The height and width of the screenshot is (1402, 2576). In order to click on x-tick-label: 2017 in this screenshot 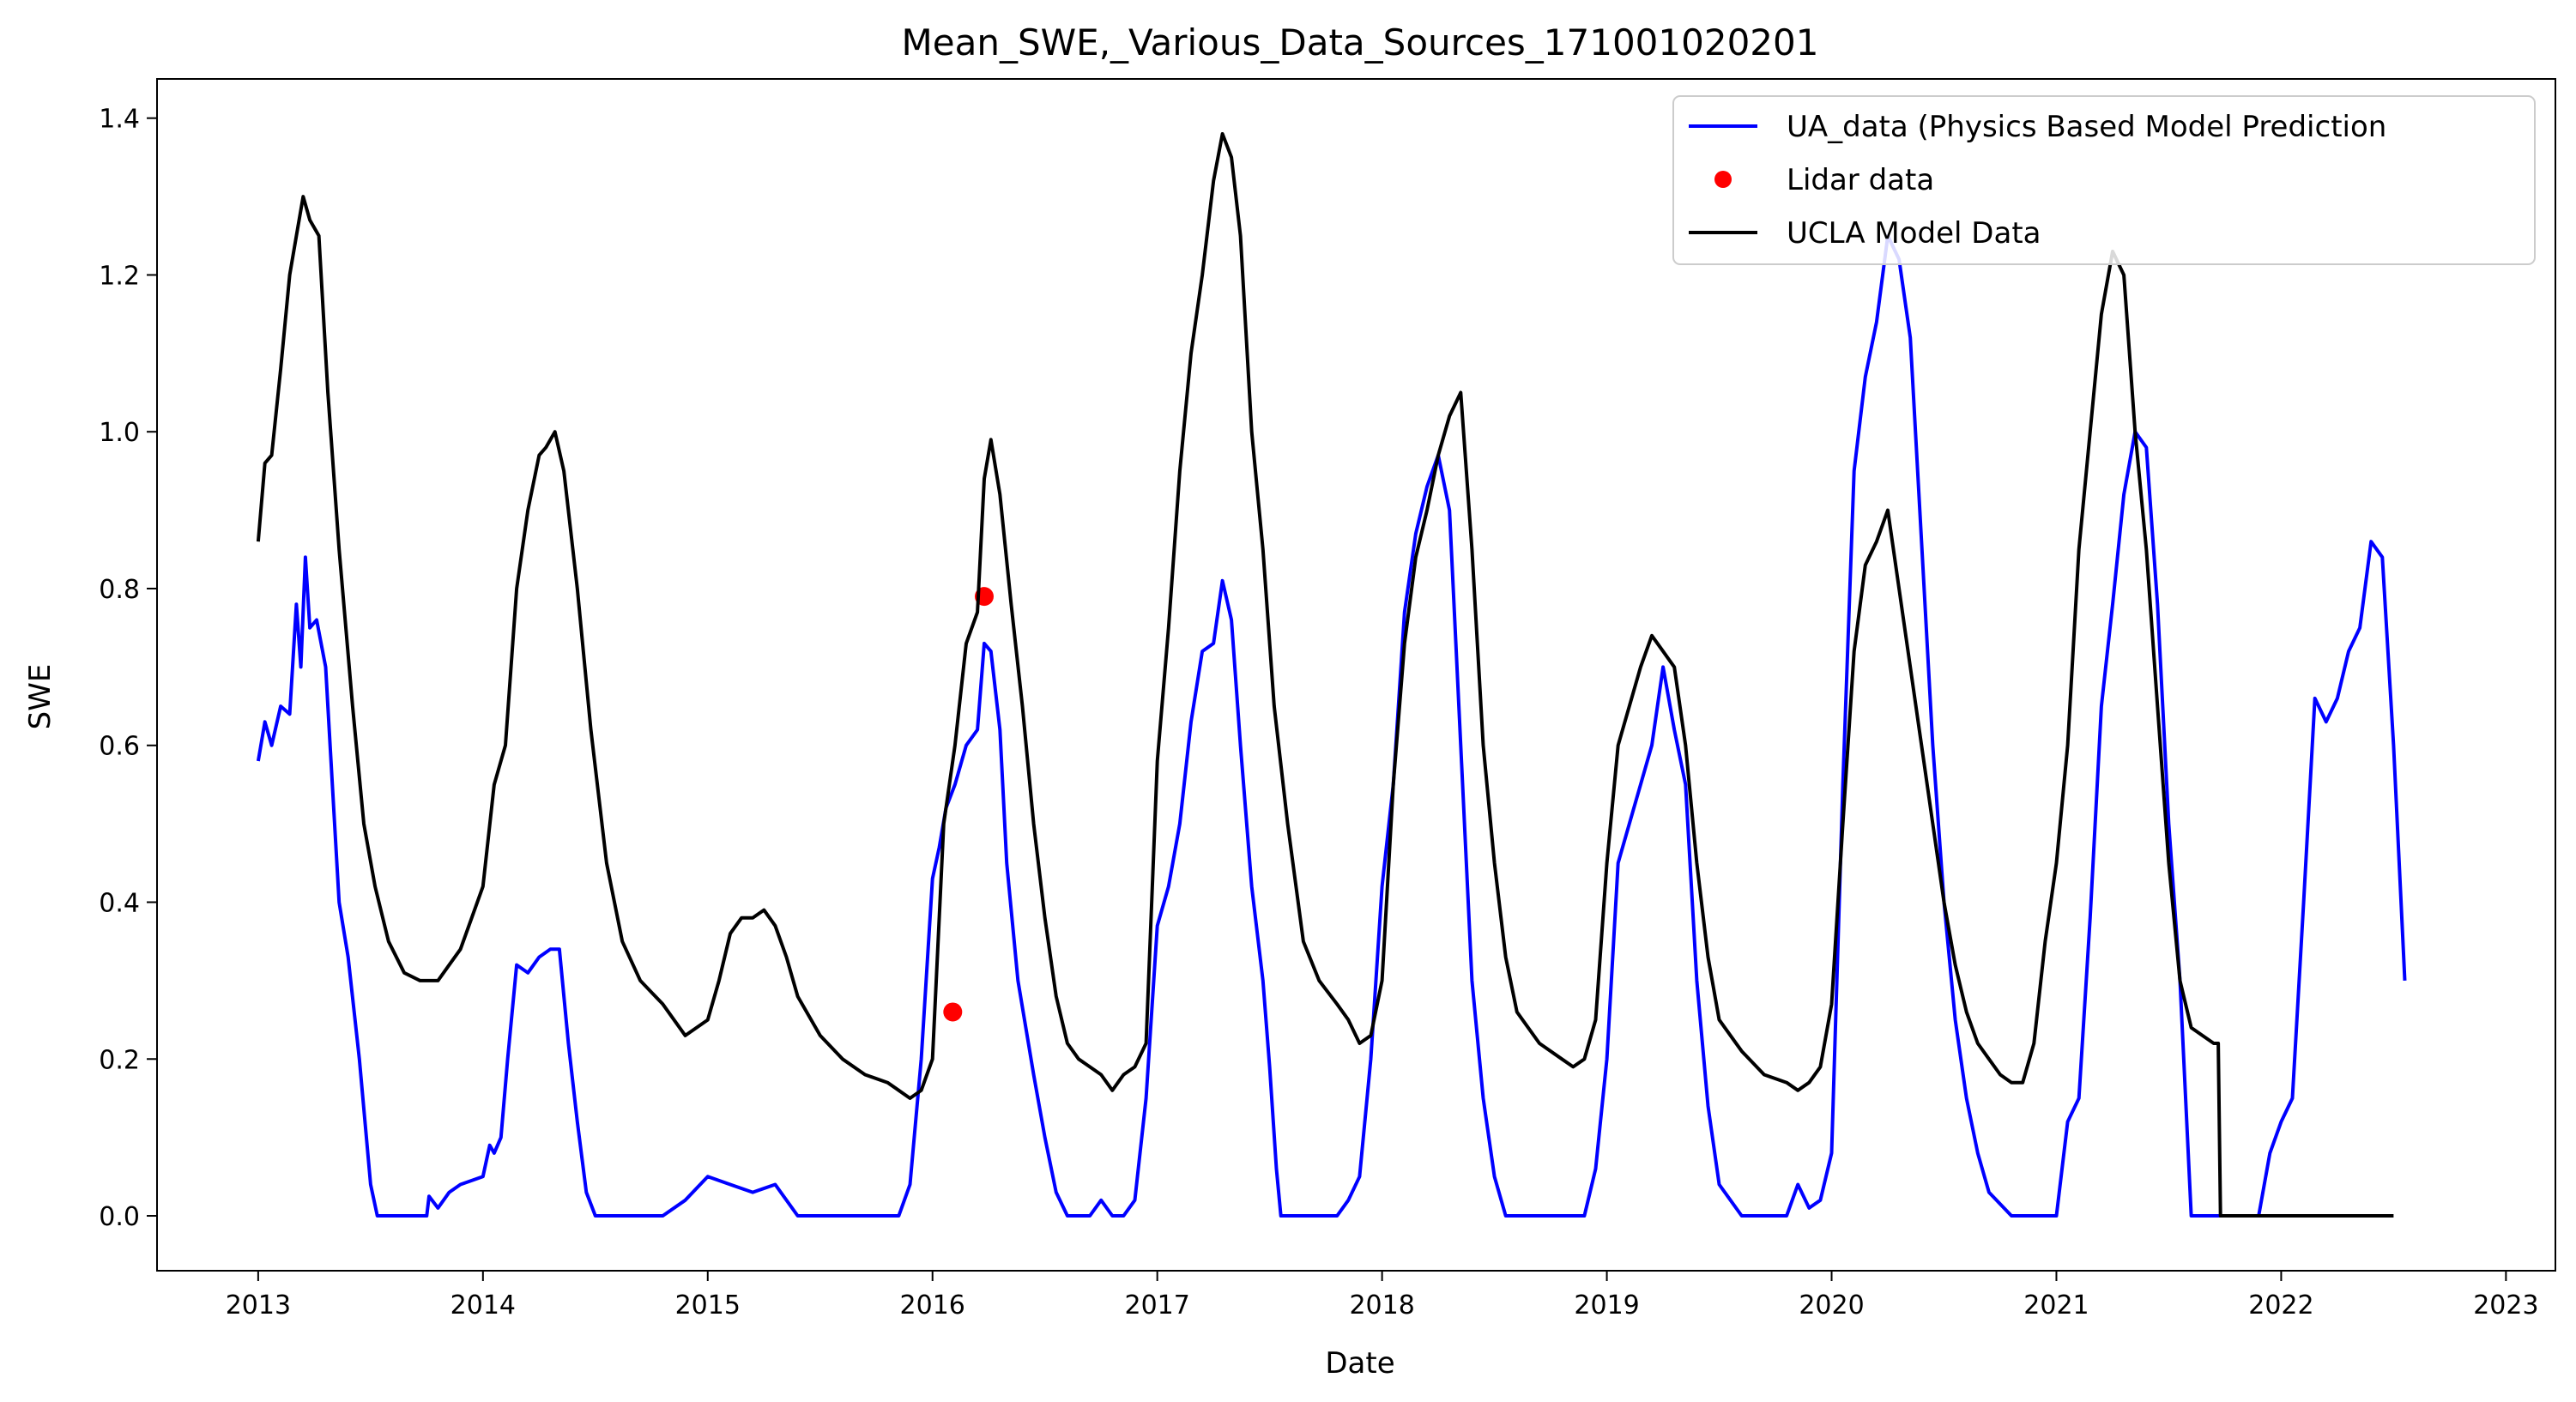, I will do `click(1156, 1305)`.